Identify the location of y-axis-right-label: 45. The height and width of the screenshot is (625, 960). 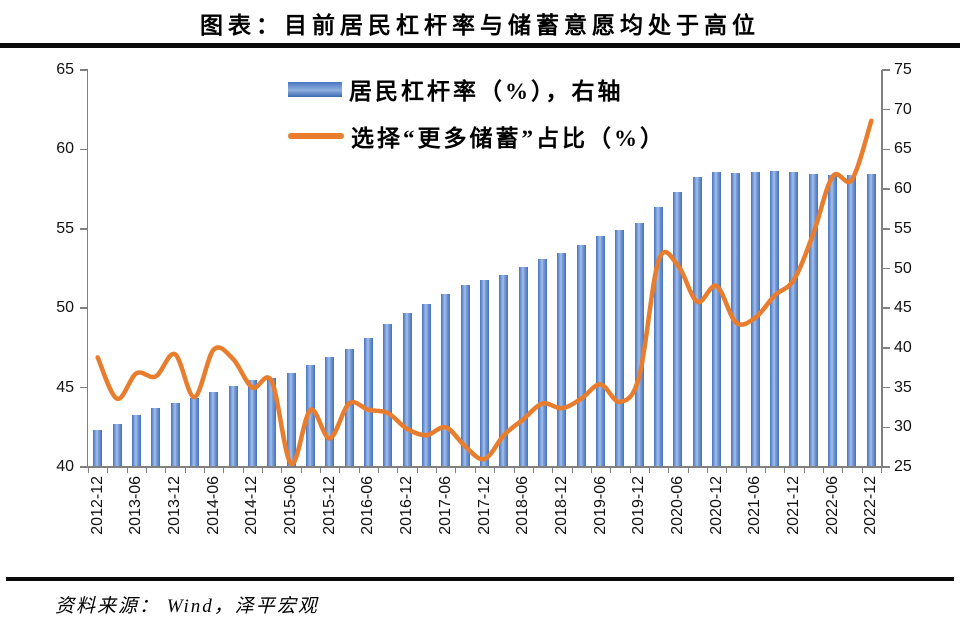
(903, 308).